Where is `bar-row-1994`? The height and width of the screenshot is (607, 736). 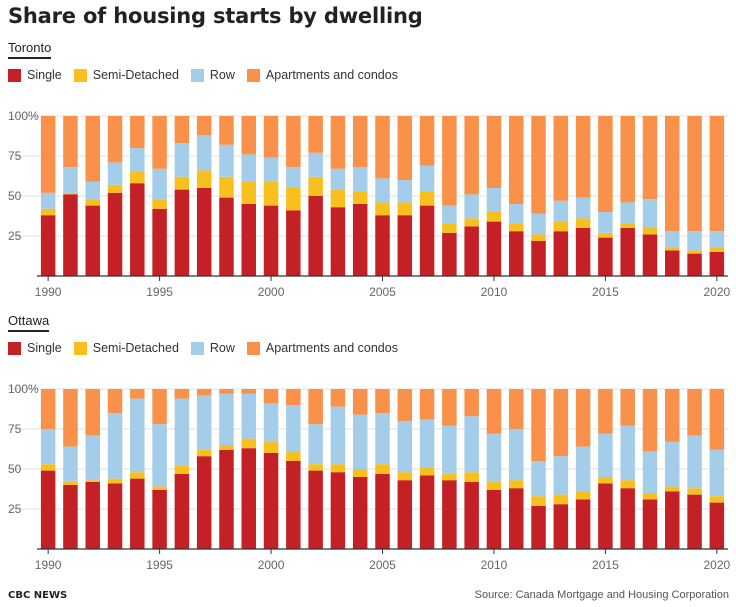
bar-row-1994 is located at coordinates (137, 435).